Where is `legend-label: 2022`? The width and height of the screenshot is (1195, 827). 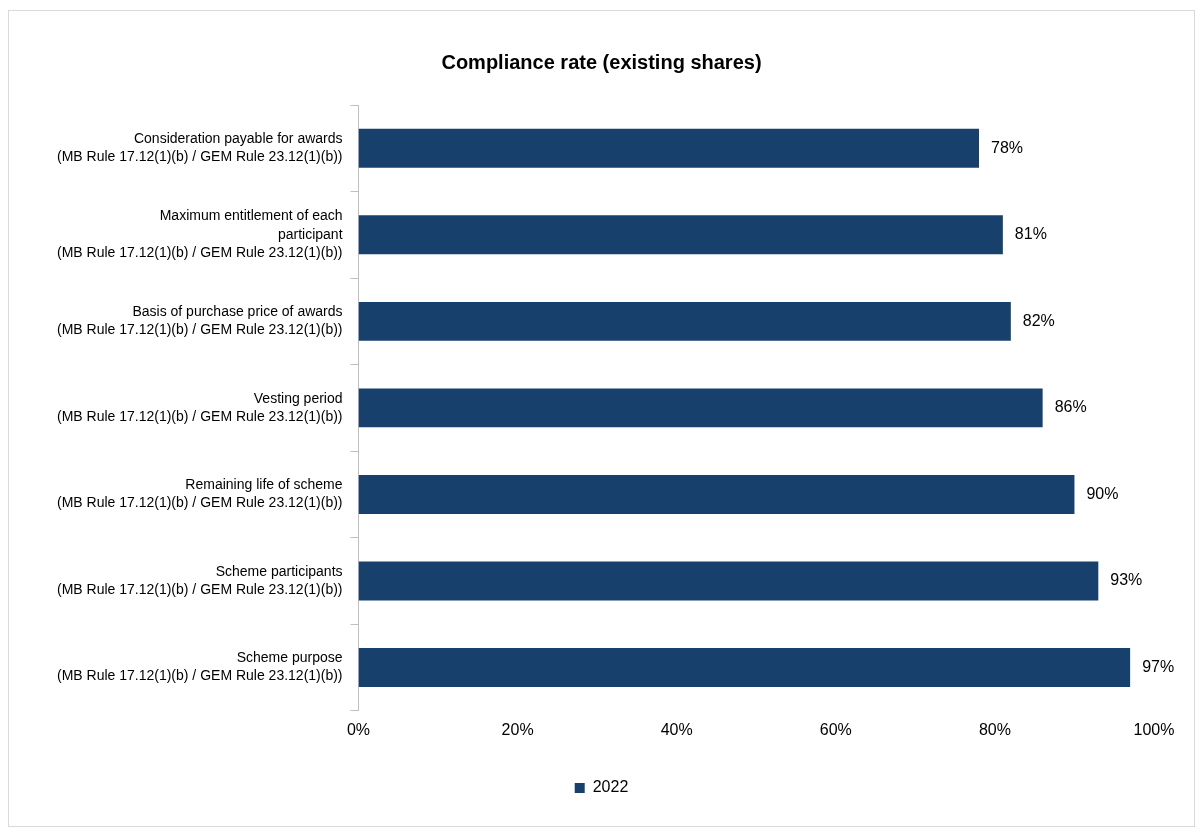
legend-label: 2022 is located at coordinates (610, 787).